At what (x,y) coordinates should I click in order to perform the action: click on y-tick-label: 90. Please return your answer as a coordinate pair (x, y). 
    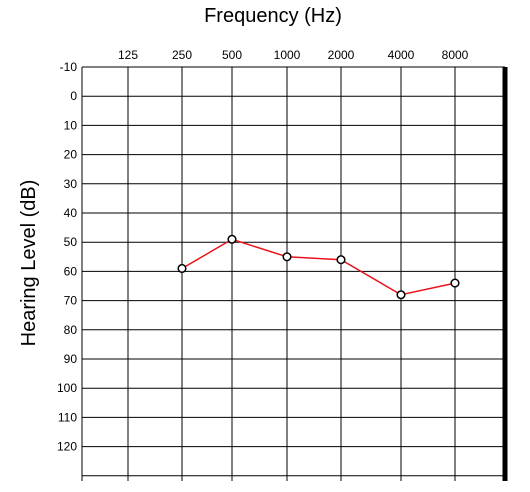
    Looking at the image, I should click on (71, 359).